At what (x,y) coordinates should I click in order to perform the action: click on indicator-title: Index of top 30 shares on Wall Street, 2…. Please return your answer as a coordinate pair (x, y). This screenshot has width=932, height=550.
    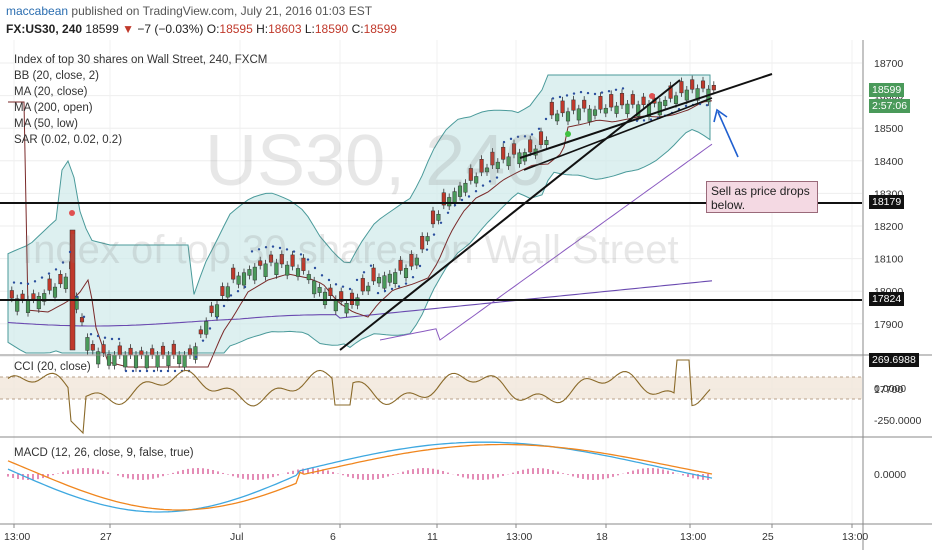
    Looking at the image, I should click on (141, 60).